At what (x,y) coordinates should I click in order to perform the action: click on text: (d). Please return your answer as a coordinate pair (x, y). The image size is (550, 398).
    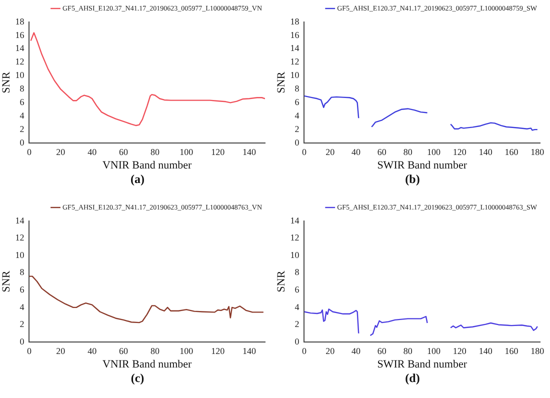
    Looking at the image, I should click on (412, 378).